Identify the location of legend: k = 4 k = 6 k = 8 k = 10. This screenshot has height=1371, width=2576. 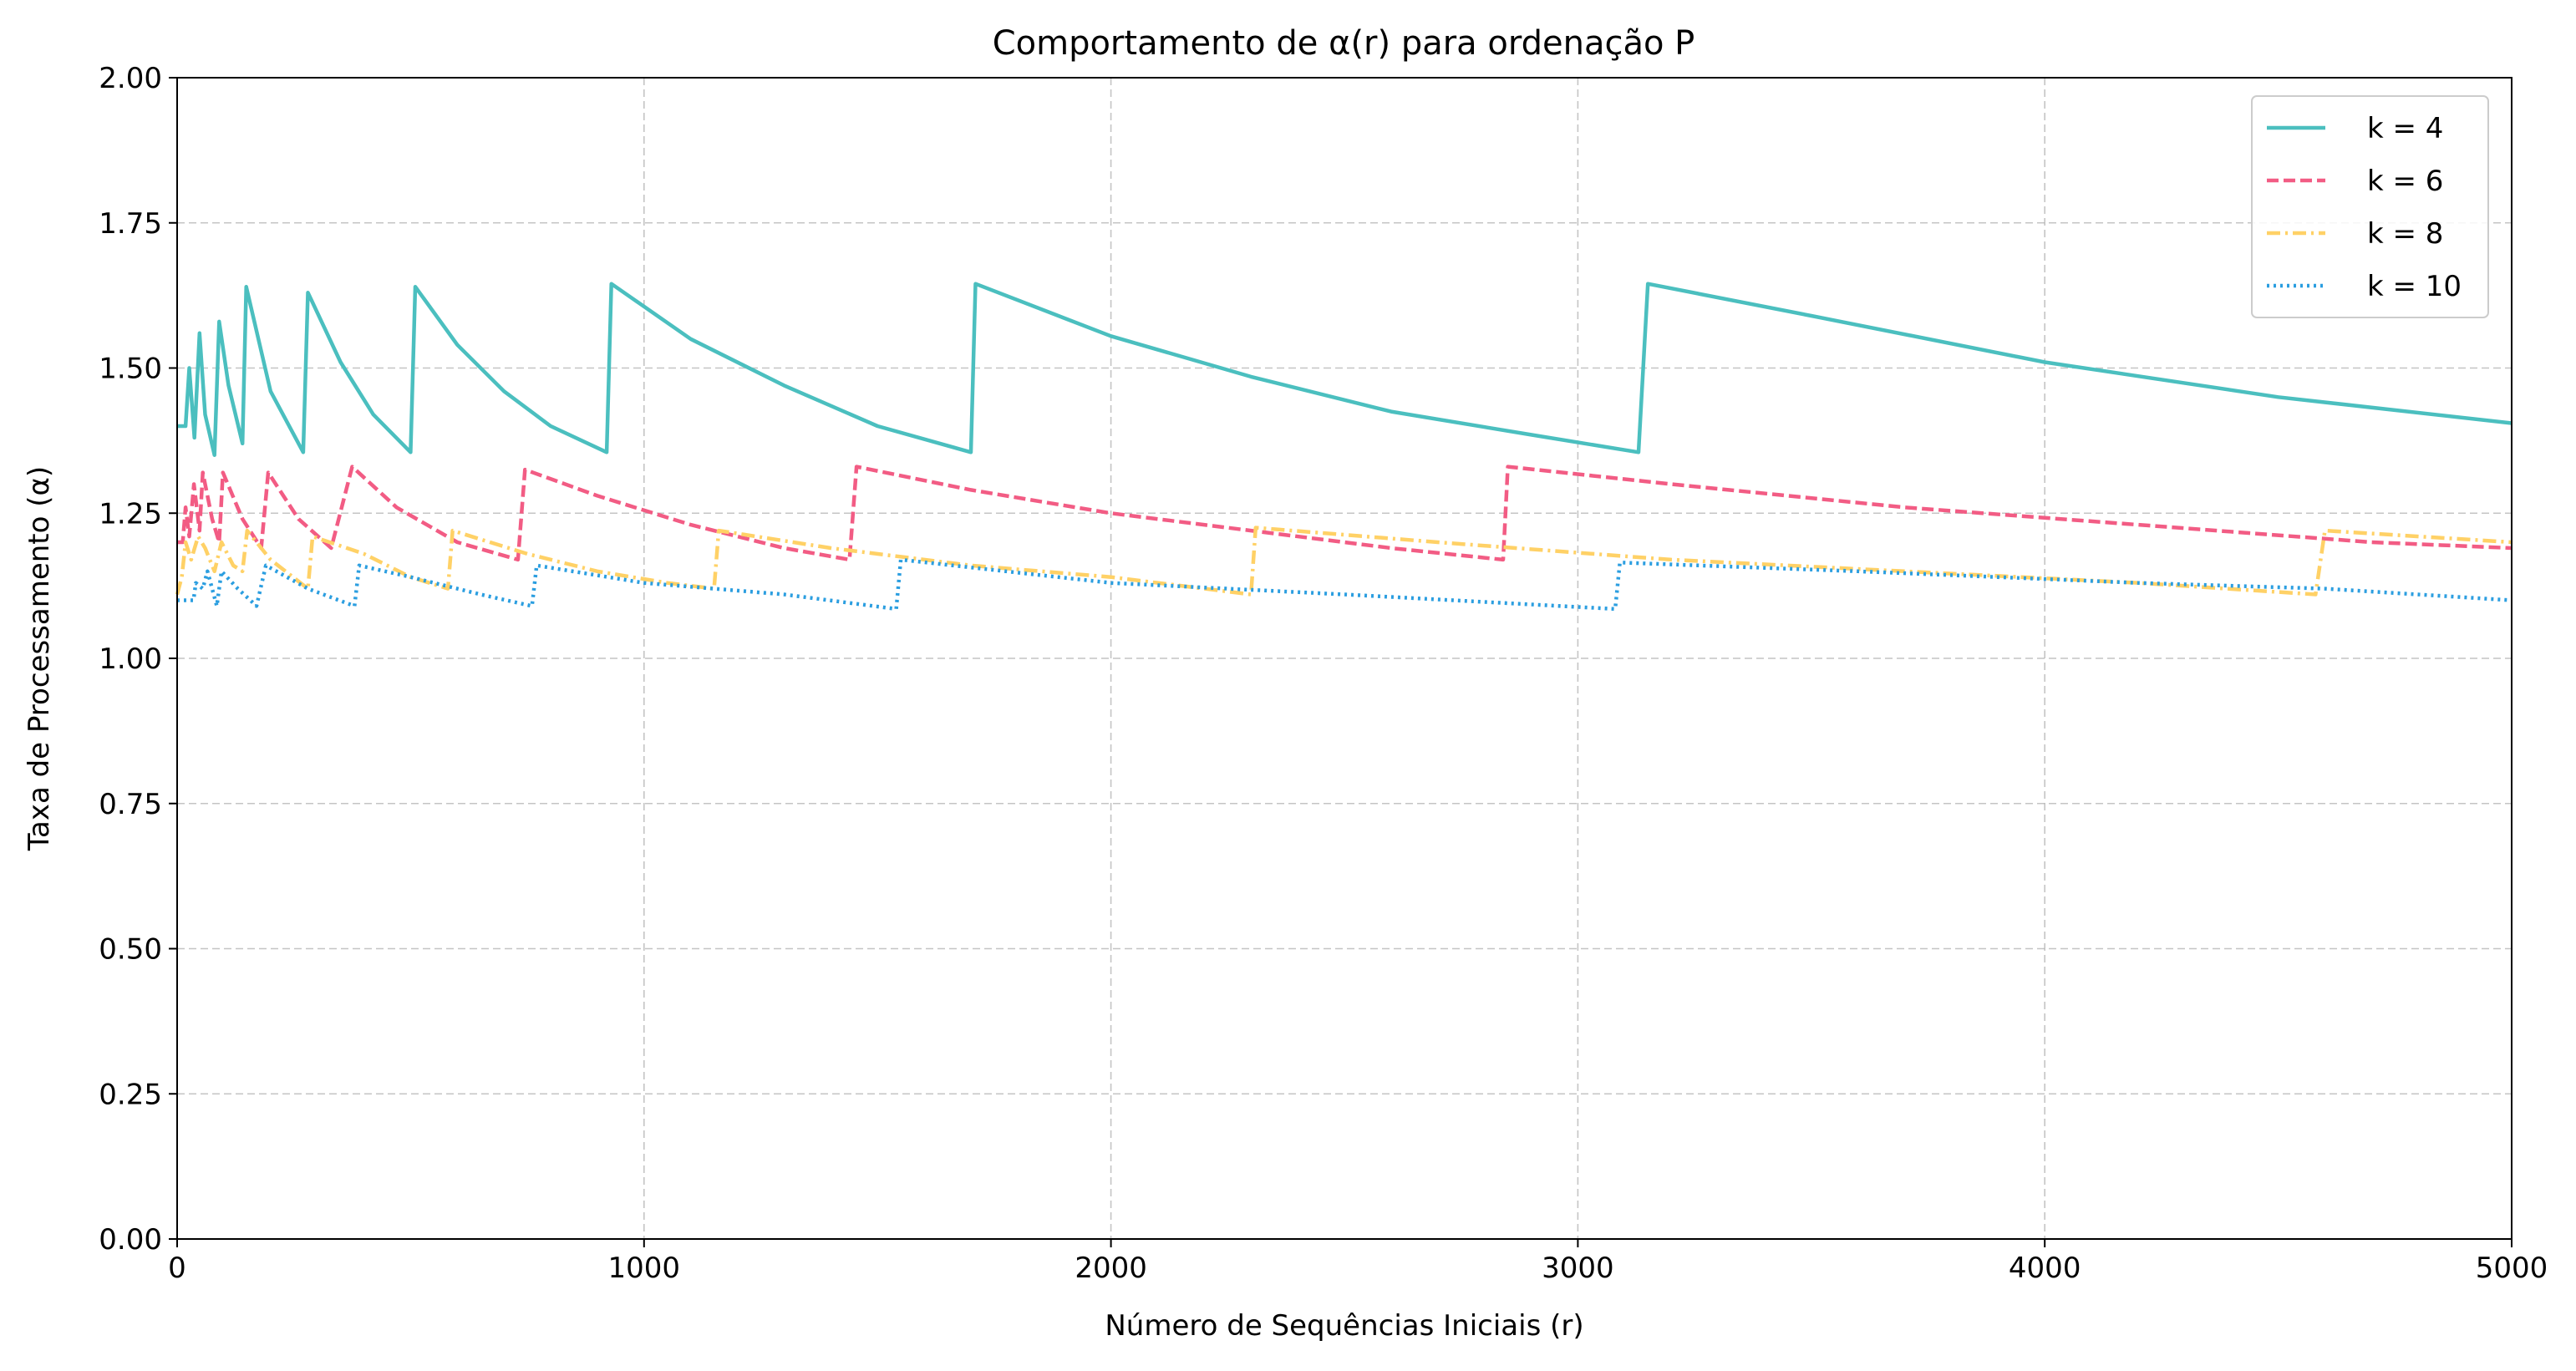
(2370, 206).